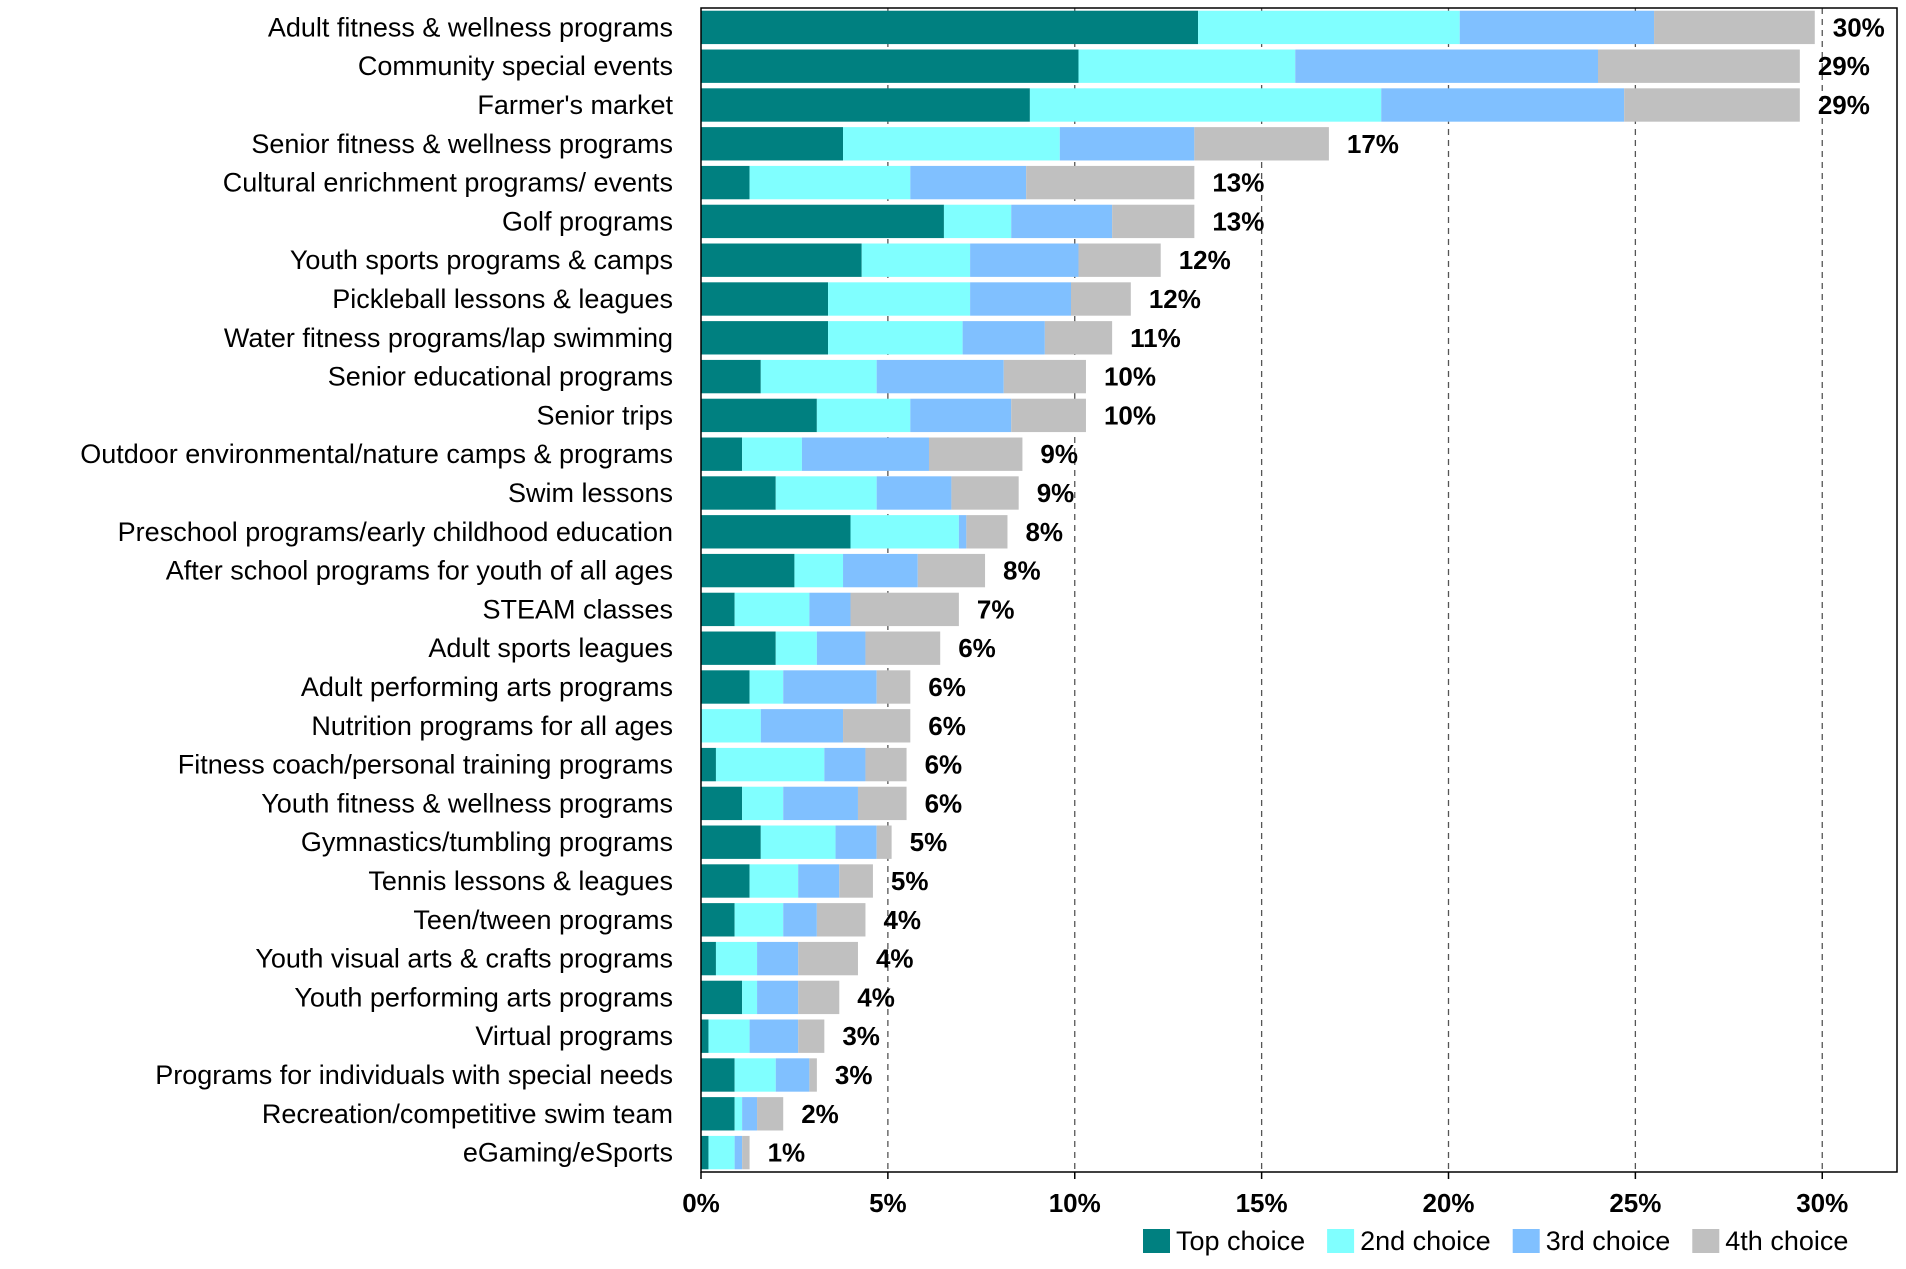 This screenshot has height=1269, width=1906. Describe the element at coordinates (1262, 1203) in the screenshot. I see `x-tick-label: 15%` at that location.